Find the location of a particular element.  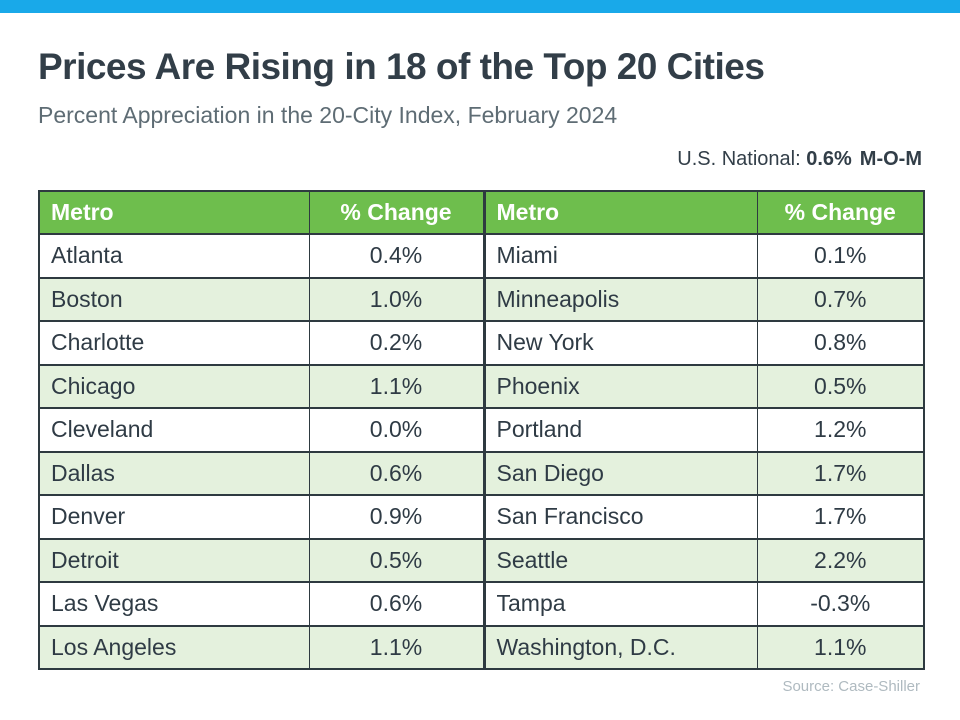

column-header-metro-right: Metro is located at coordinates (620, 212).